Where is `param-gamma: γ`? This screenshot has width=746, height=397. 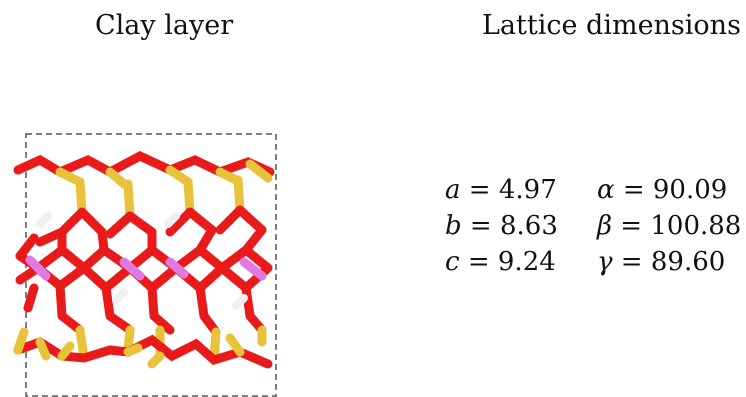 param-gamma: γ is located at coordinates (605, 262).